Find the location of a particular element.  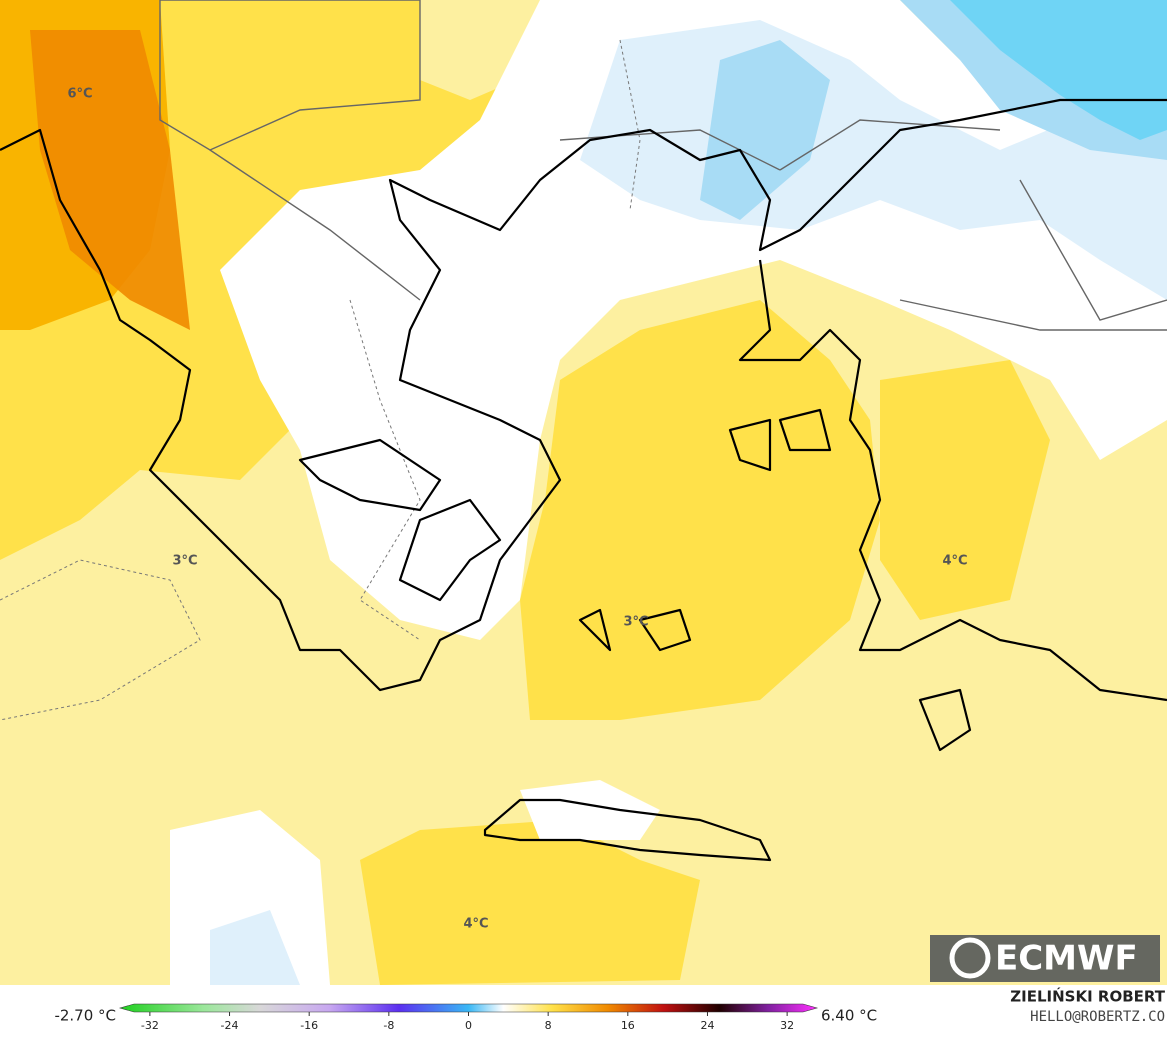

colorbar-tick-label: 32 is located at coordinates (787, 1025).